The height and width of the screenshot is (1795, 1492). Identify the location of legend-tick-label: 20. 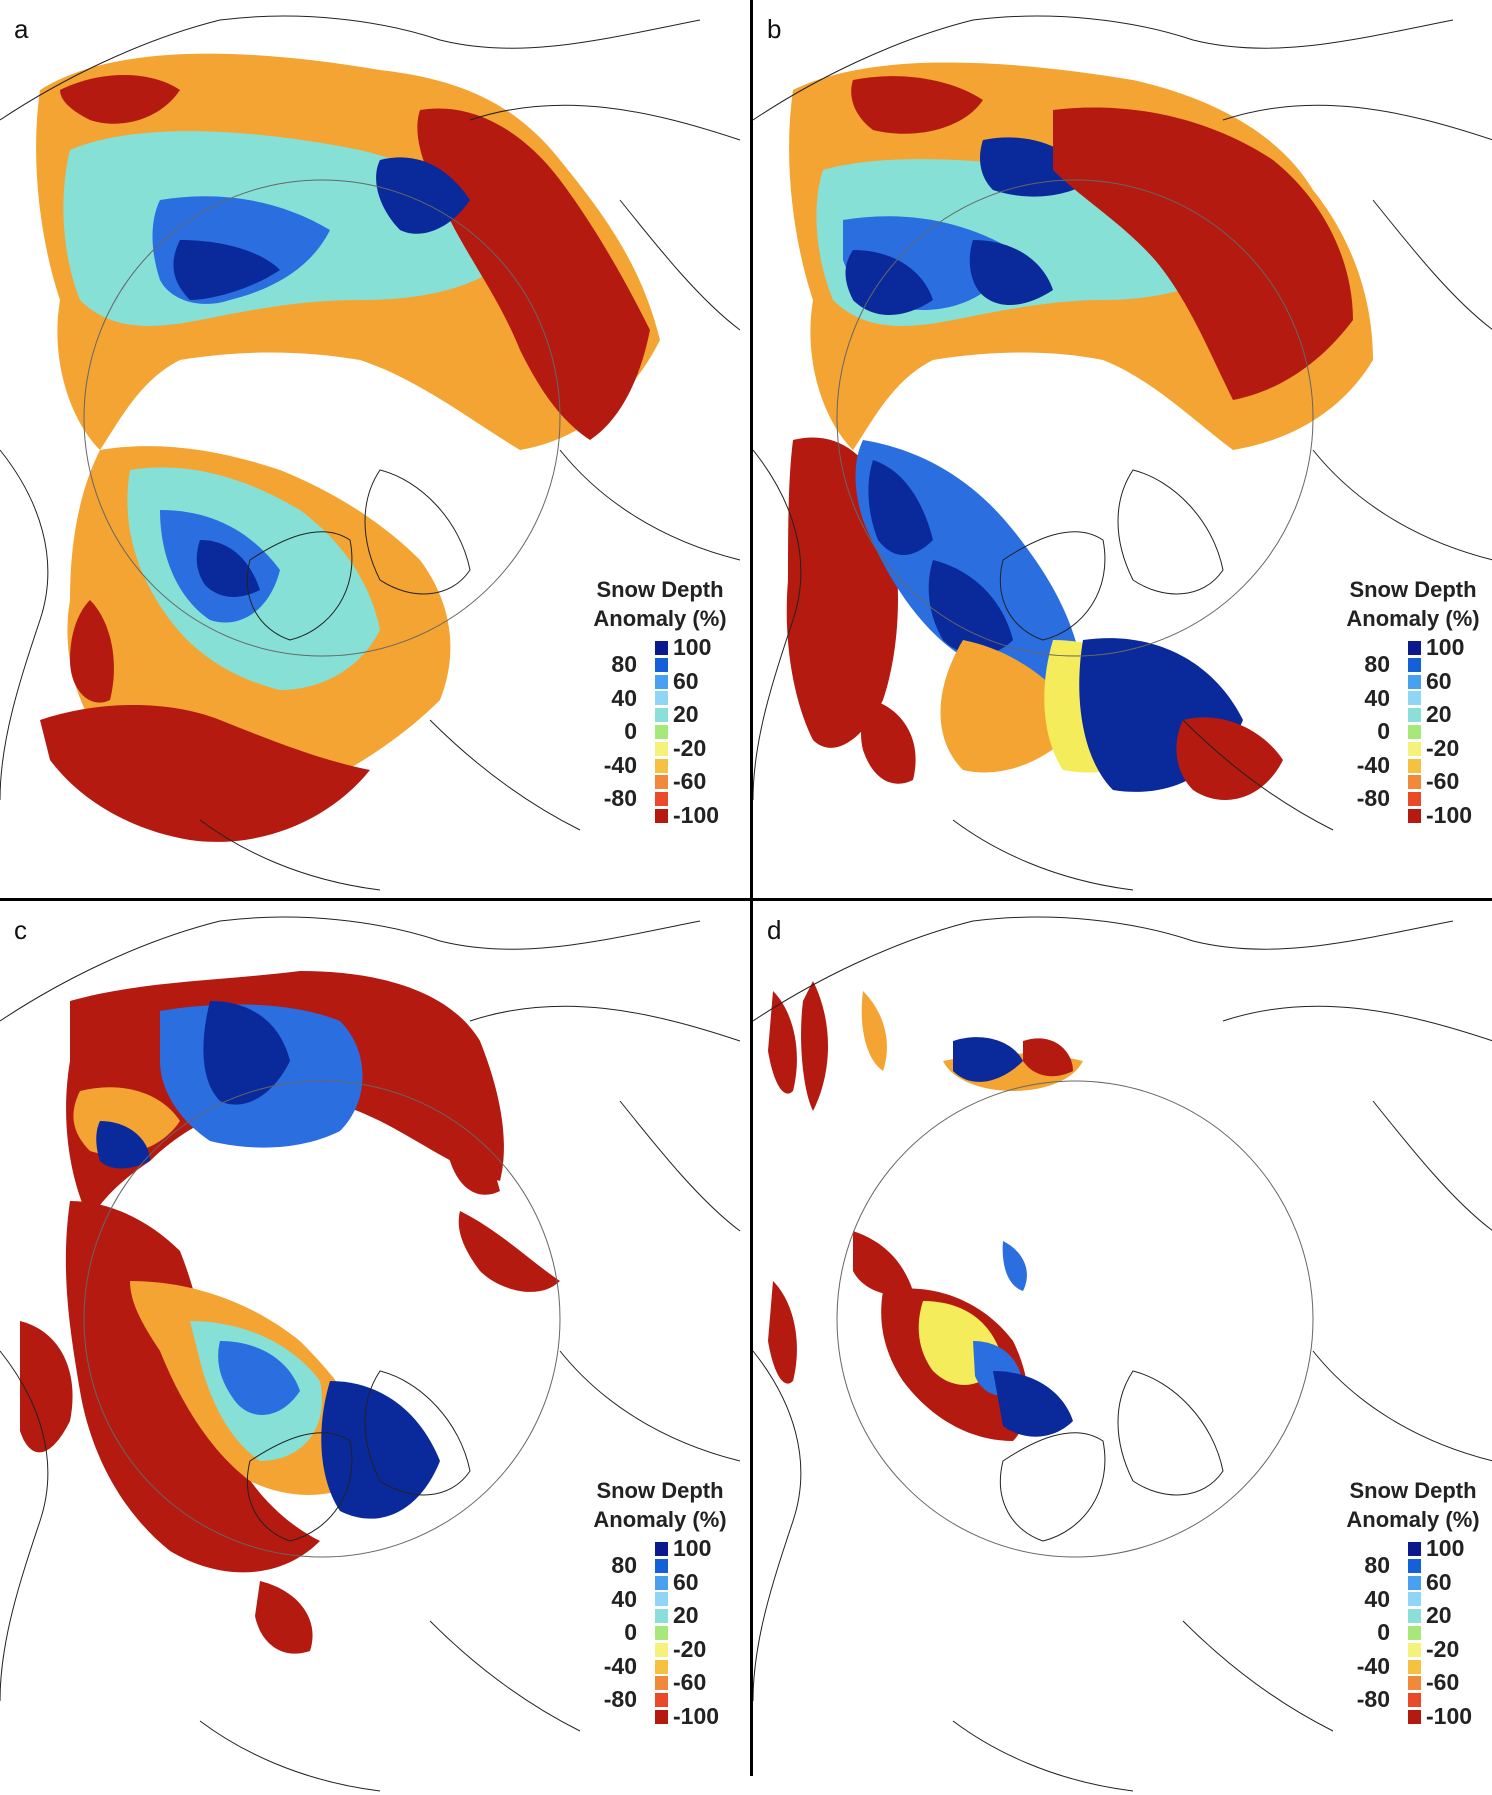
(1439, 1615).